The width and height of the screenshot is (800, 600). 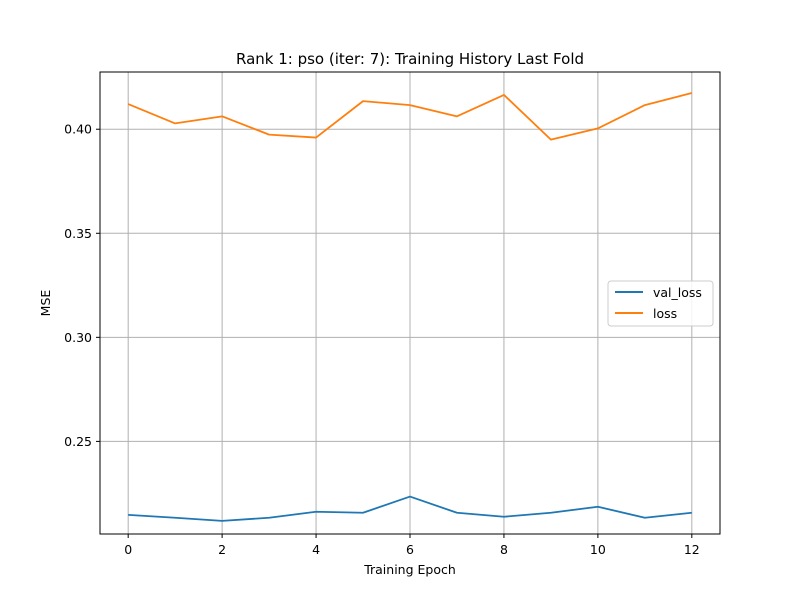 I want to click on x-tick-label: 8, so click(x=504, y=549).